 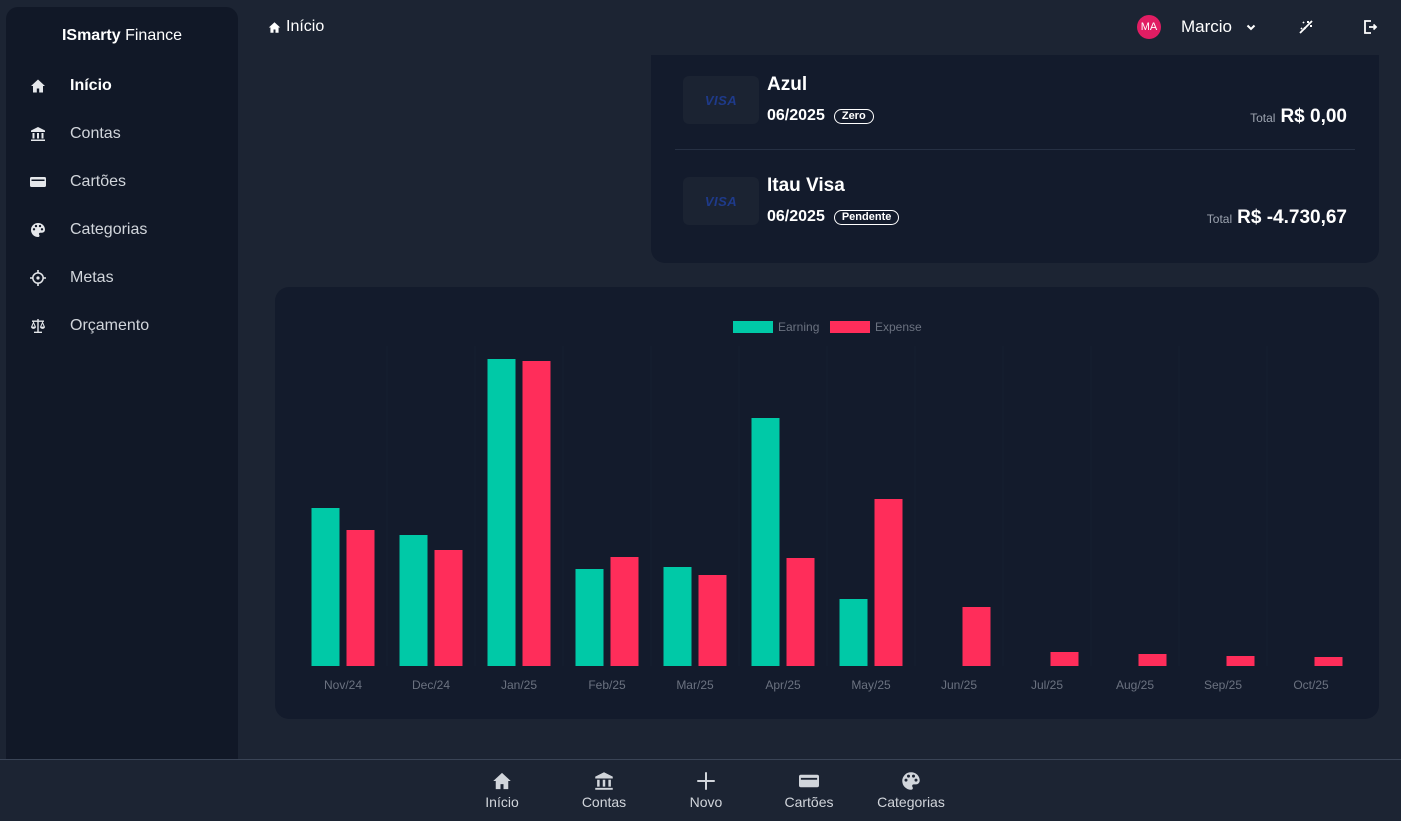 I want to click on chevron-down-icon, so click(x=1251, y=27).